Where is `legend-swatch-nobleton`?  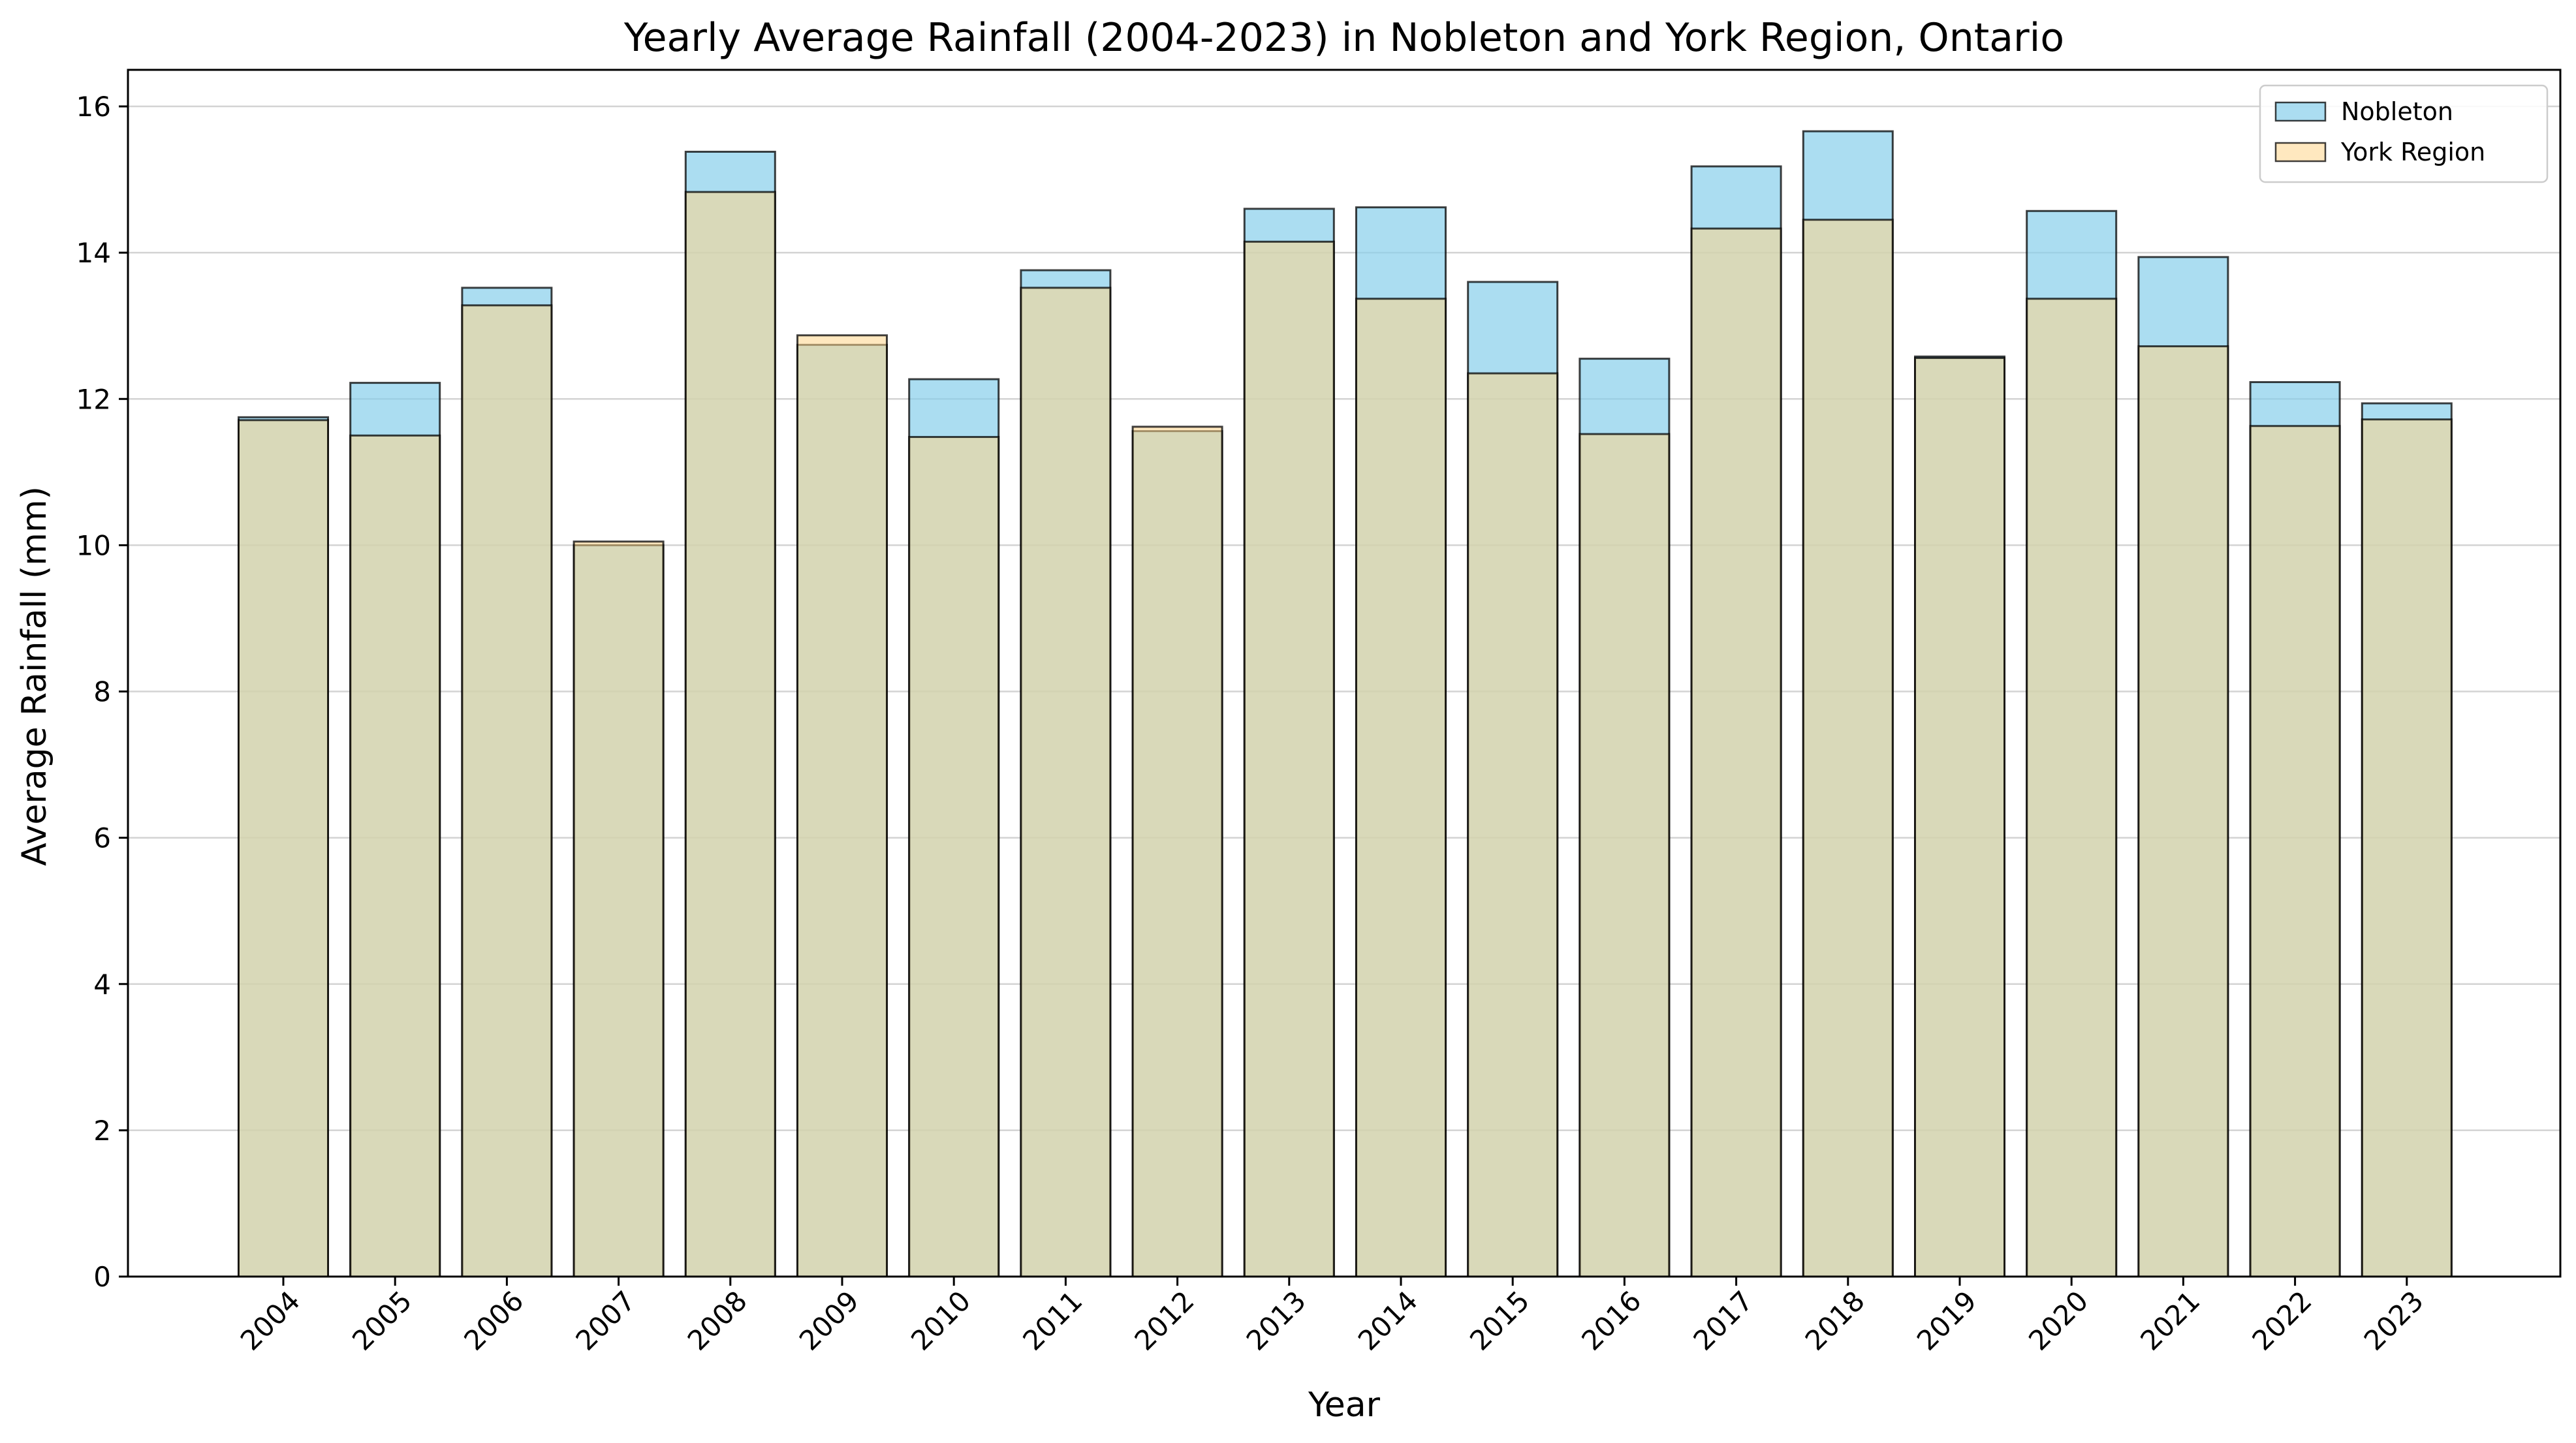
legend-swatch-nobleton is located at coordinates (2300, 112).